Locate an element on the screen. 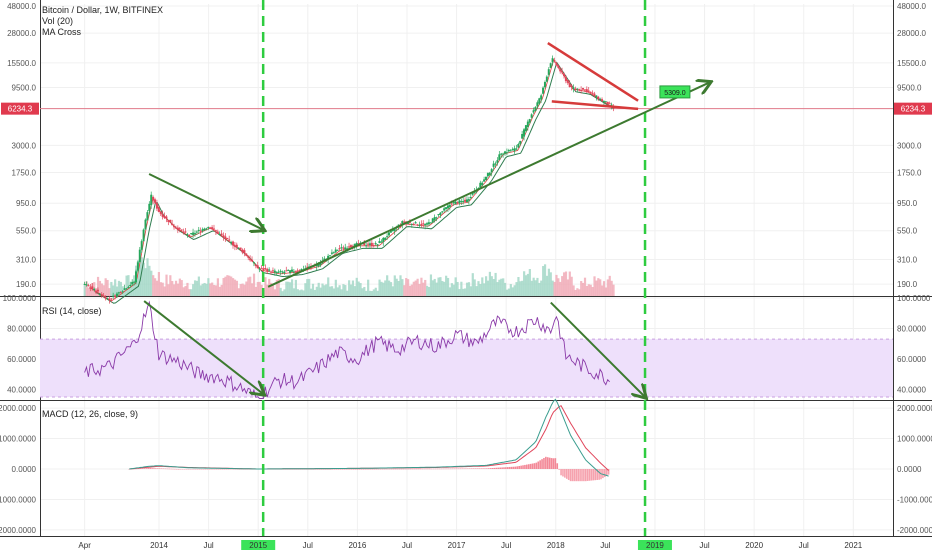 The width and height of the screenshot is (932, 555). macd-axis-tick-right: -2000.0000 is located at coordinates (914, 530).